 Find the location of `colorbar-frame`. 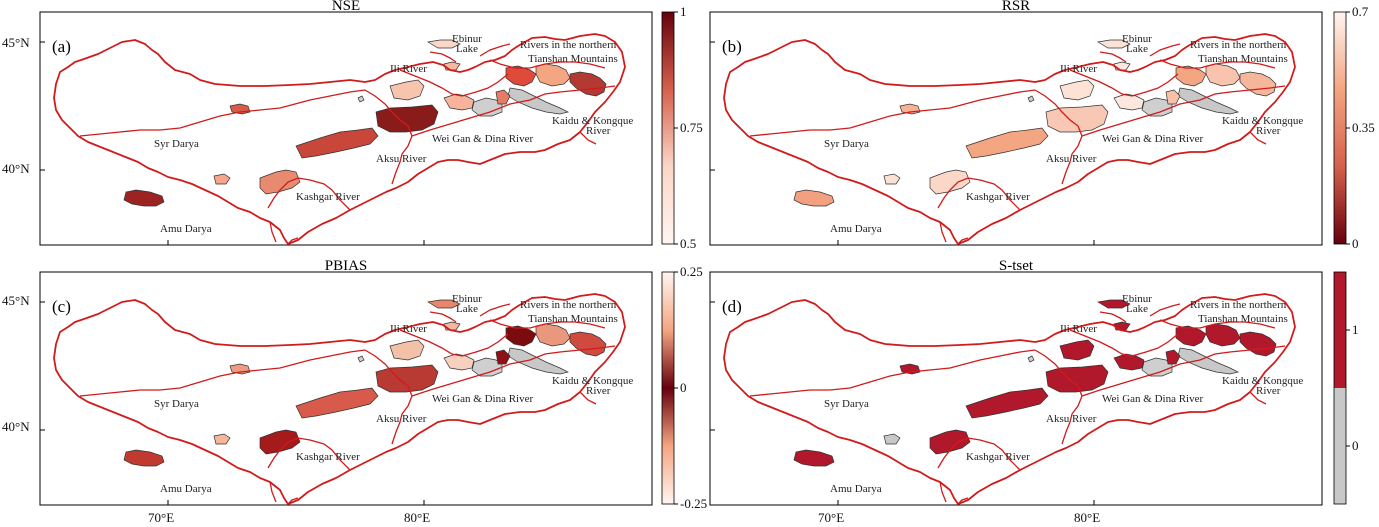

colorbar-frame is located at coordinates (1340, 388).